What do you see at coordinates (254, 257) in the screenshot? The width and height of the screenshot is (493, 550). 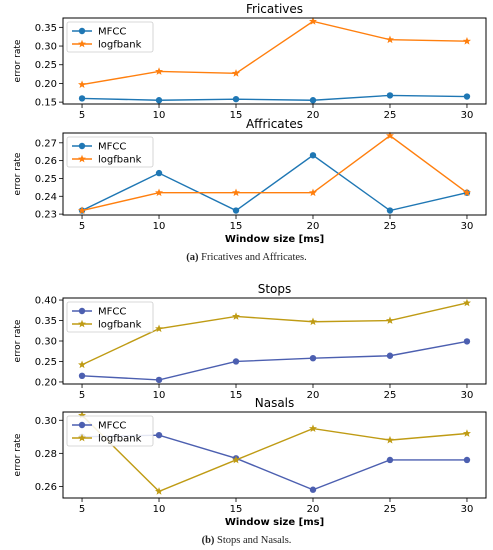 I see `caption-a-text: Fricatives and Affricates.` at bounding box center [254, 257].